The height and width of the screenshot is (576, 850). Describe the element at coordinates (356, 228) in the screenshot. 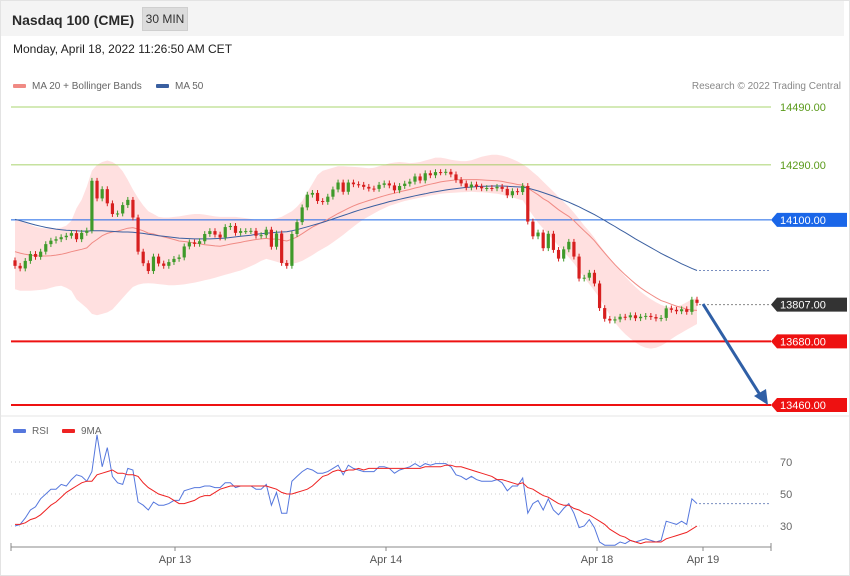

I see `ma50-line` at that location.